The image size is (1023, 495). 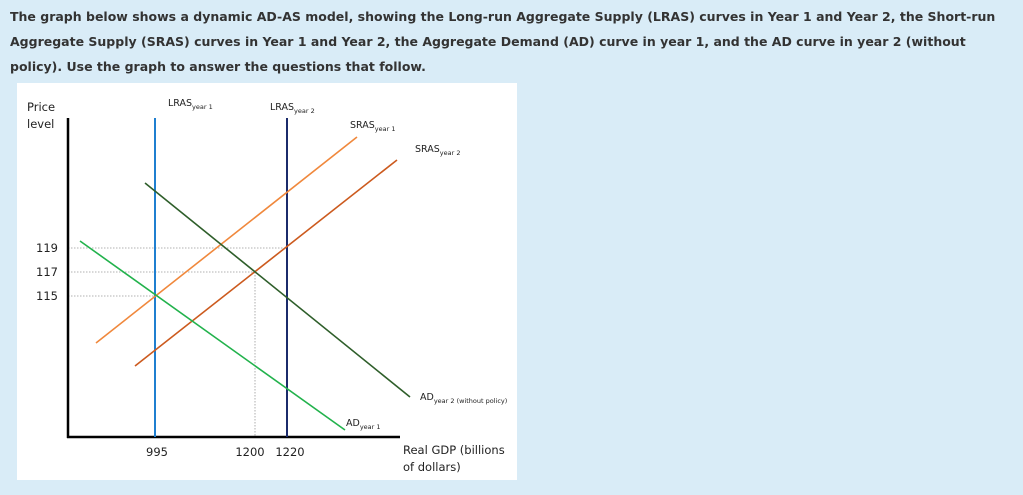 I want to click on x-tick-label: 995, so click(x=157, y=452).